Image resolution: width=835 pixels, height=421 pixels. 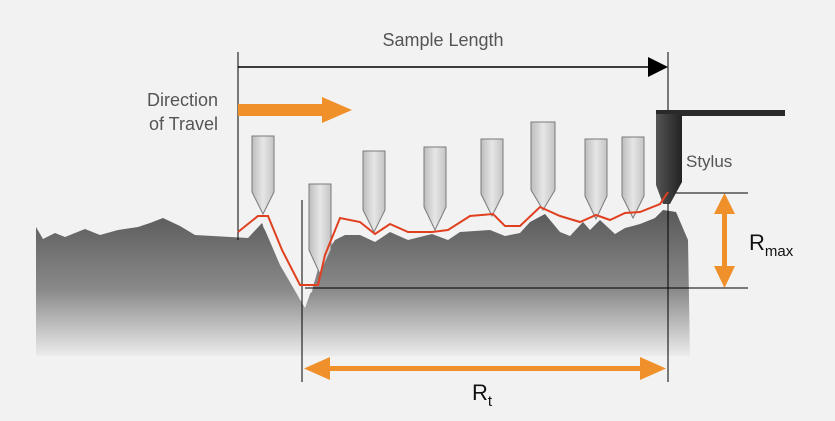 I want to click on sample-length-arrowhead, so click(x=658, y=67).